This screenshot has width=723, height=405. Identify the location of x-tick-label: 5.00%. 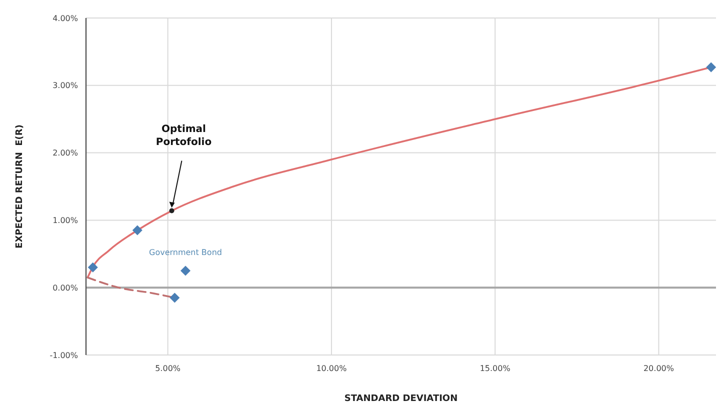
(168, 368).